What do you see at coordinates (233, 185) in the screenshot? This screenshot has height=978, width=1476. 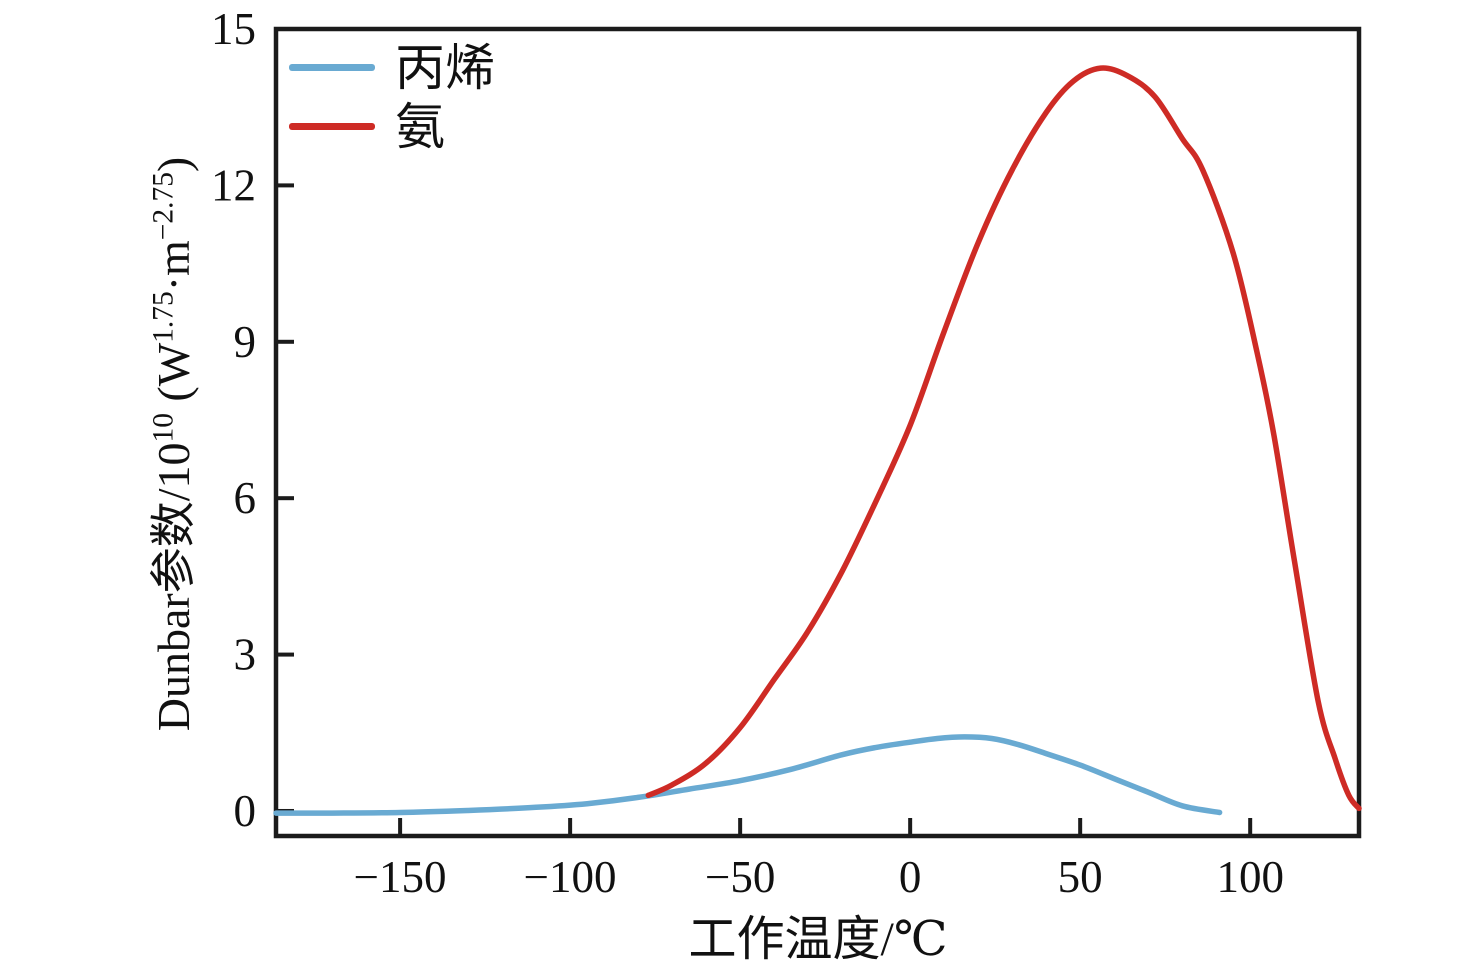 I see `y-tick-label: 12` at bounding box center [233, 185].